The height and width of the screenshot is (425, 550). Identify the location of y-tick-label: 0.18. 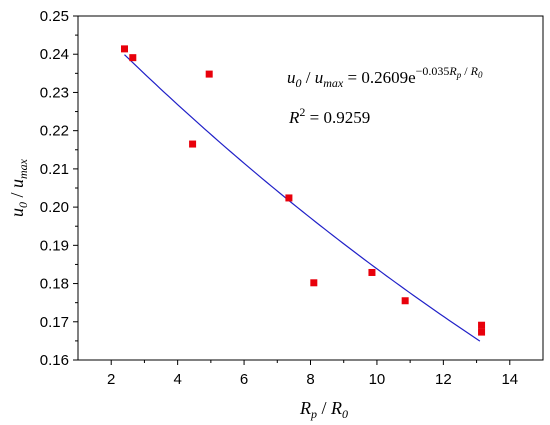
(54, 284).